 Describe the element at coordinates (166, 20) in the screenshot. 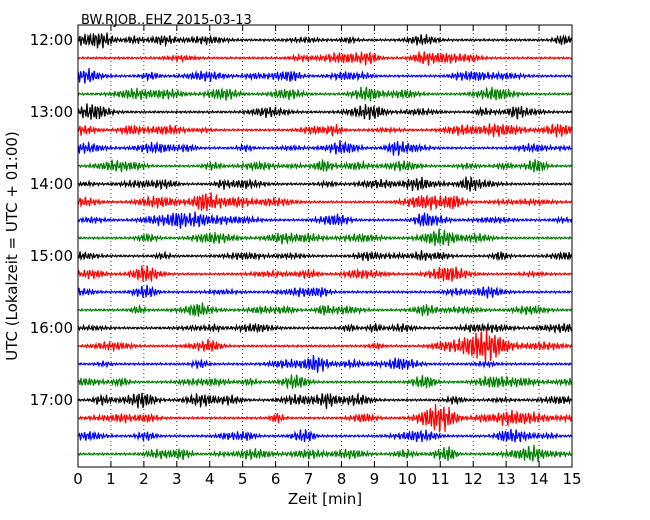

I see `chart-title: BW.RJOB..EHZ 2015-03-13` at that location.